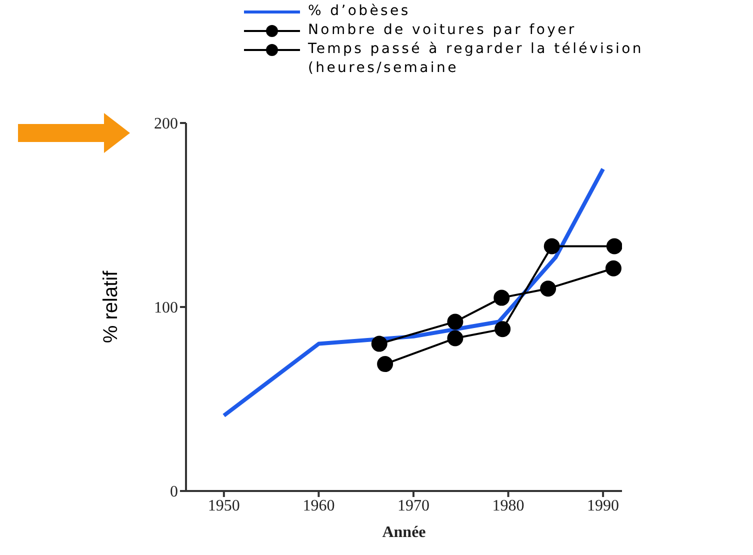  What do you see at coordinates (359, 11) in the screenshot?
I see `legend-label: % d’obèses` at bounding box center [359, 11].